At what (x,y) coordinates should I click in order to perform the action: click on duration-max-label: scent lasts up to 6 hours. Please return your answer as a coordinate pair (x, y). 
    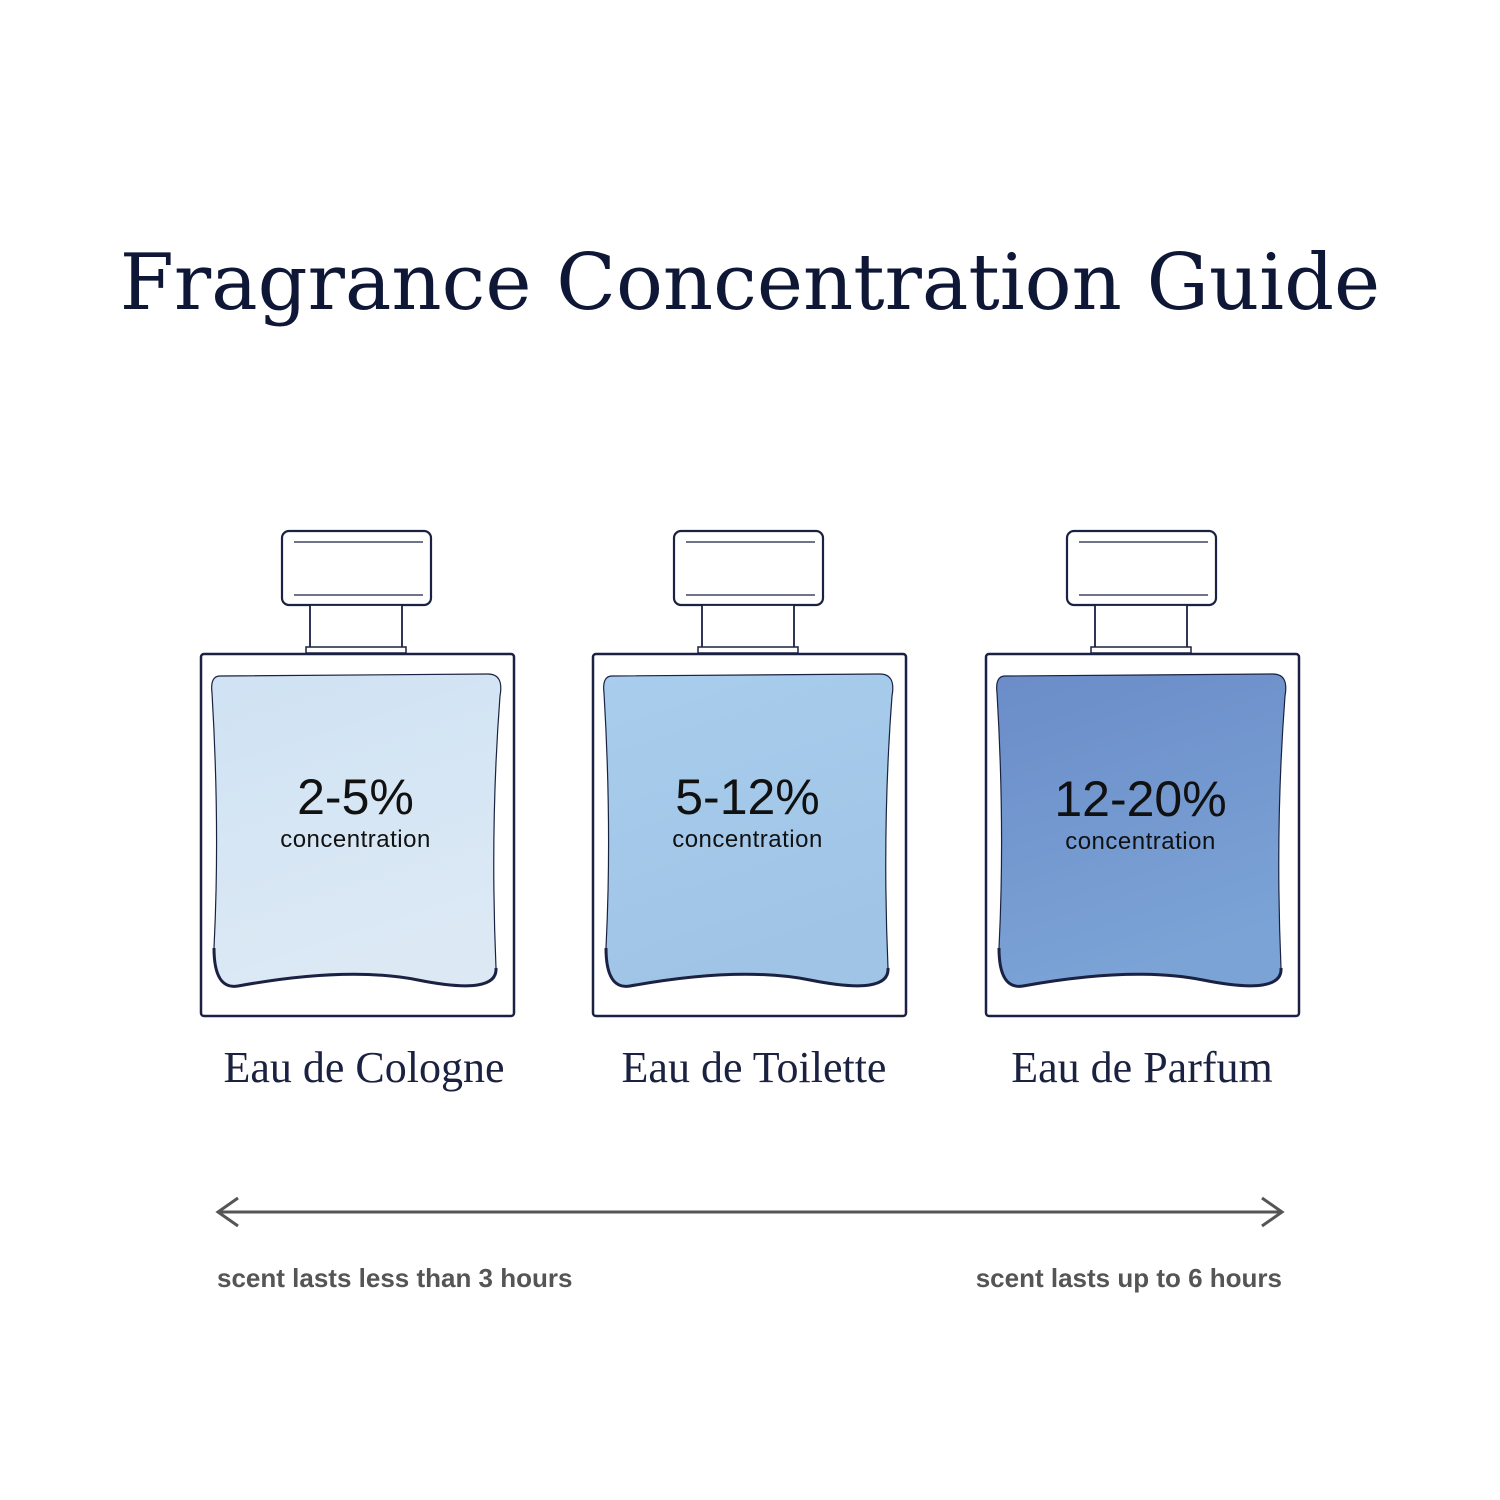
    Looking at the image, I should click on (1128, 1278).